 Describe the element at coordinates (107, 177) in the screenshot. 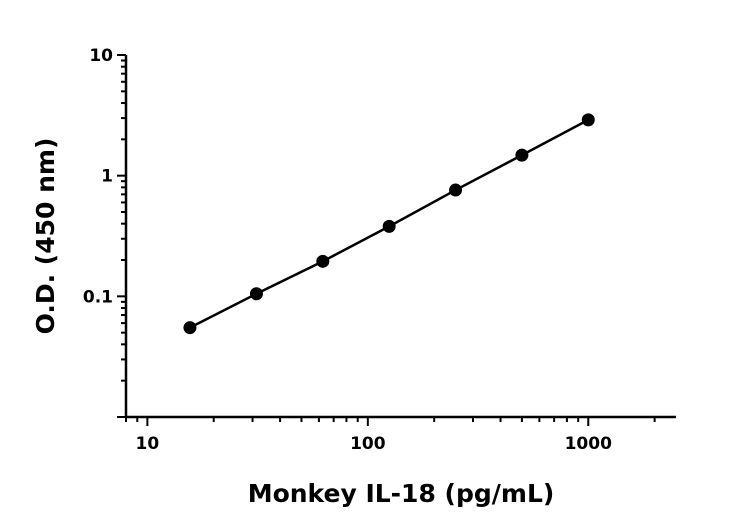

I see `y-tick-label: 1` at that location.